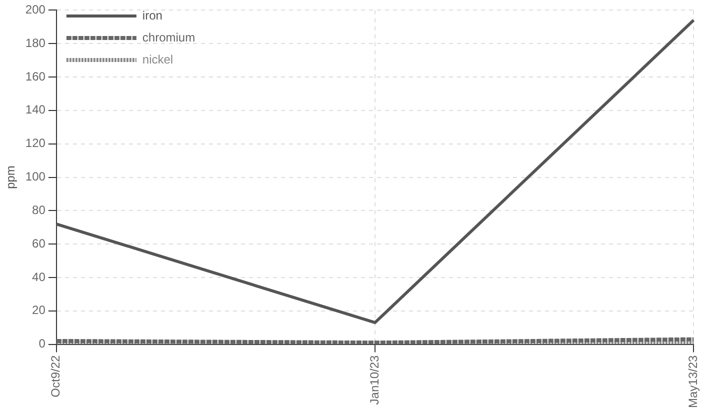 The image size is (711, 411). Describe the element at coordinates (374, 379) in the screenshot. I see `x-tick-label: Jan10/23` at that location.